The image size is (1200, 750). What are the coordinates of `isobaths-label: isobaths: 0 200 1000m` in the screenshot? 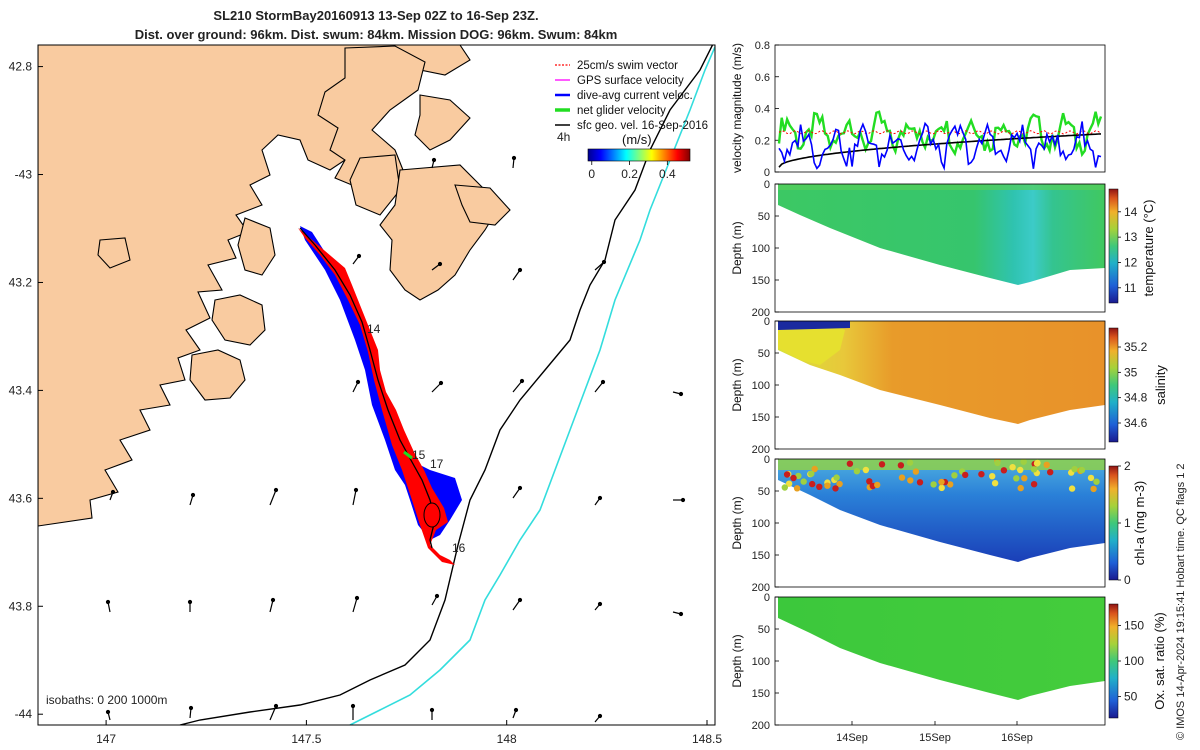 It's located at (106, 700).